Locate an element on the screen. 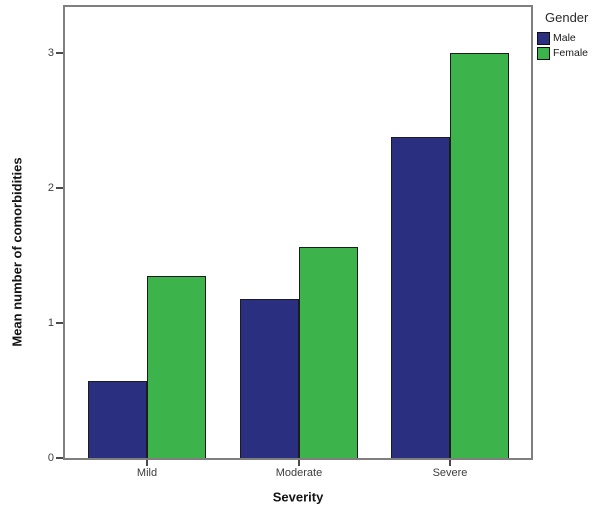 The width and height of the screenshot is (600, 525). legend-item-male: Male is located at coordinates (562, 38).